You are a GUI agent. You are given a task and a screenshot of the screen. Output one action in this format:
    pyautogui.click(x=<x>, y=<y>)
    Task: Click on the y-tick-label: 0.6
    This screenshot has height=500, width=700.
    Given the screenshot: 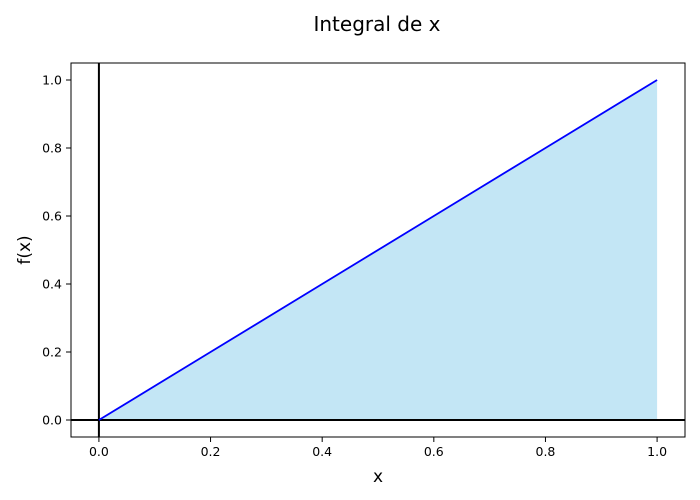 What is the action you would take?
    pyautogui.click(x=52, y=216)
    